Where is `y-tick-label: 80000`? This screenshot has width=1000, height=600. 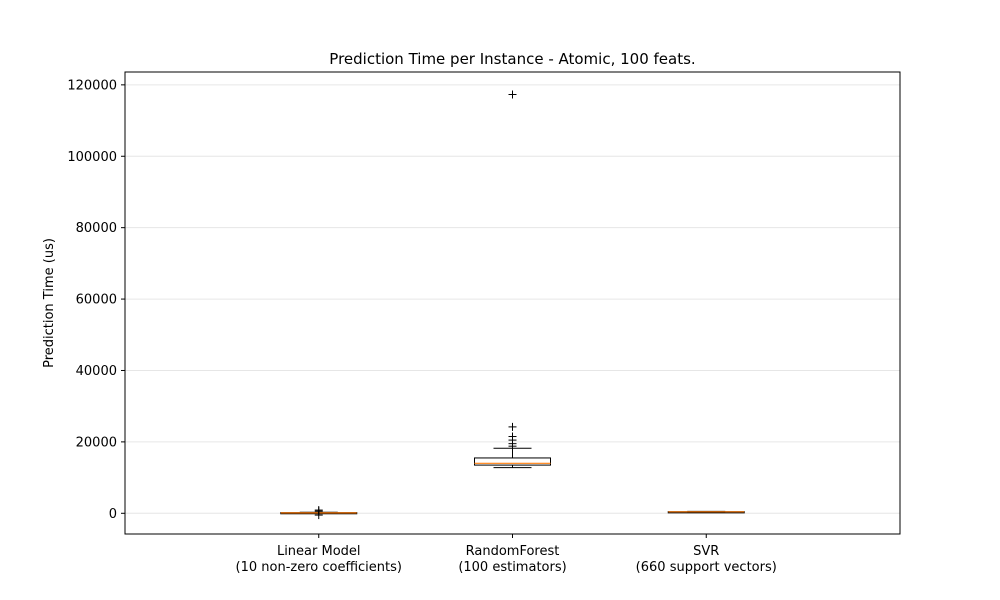 y-tick-label: 80000 is located at coordinates (96, 228).